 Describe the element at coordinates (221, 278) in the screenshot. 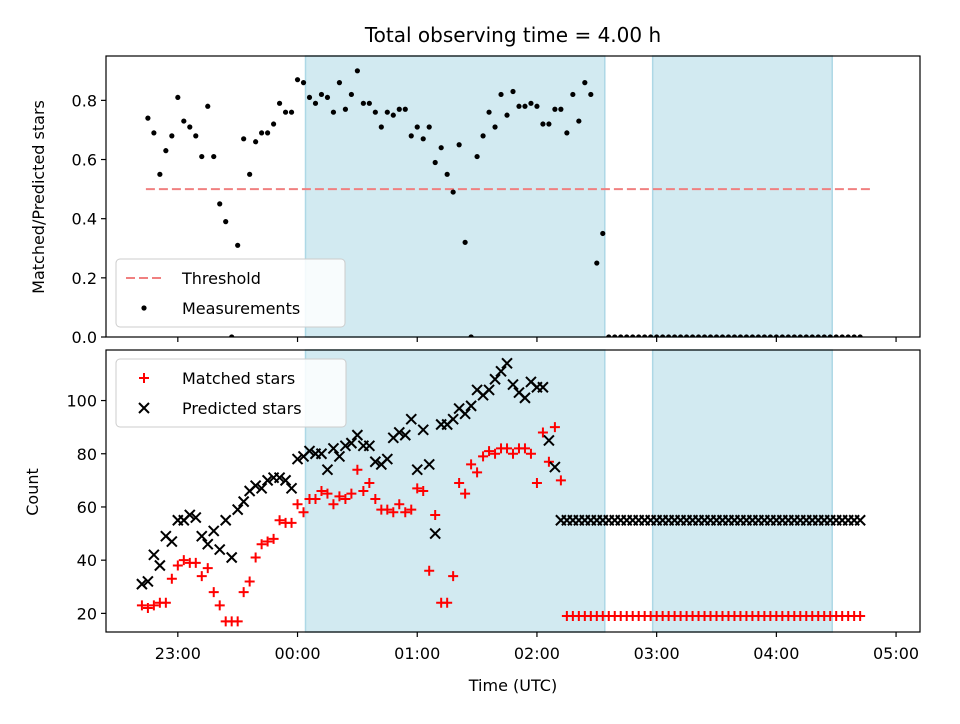

I see `legend-label: Threshold` at that location.